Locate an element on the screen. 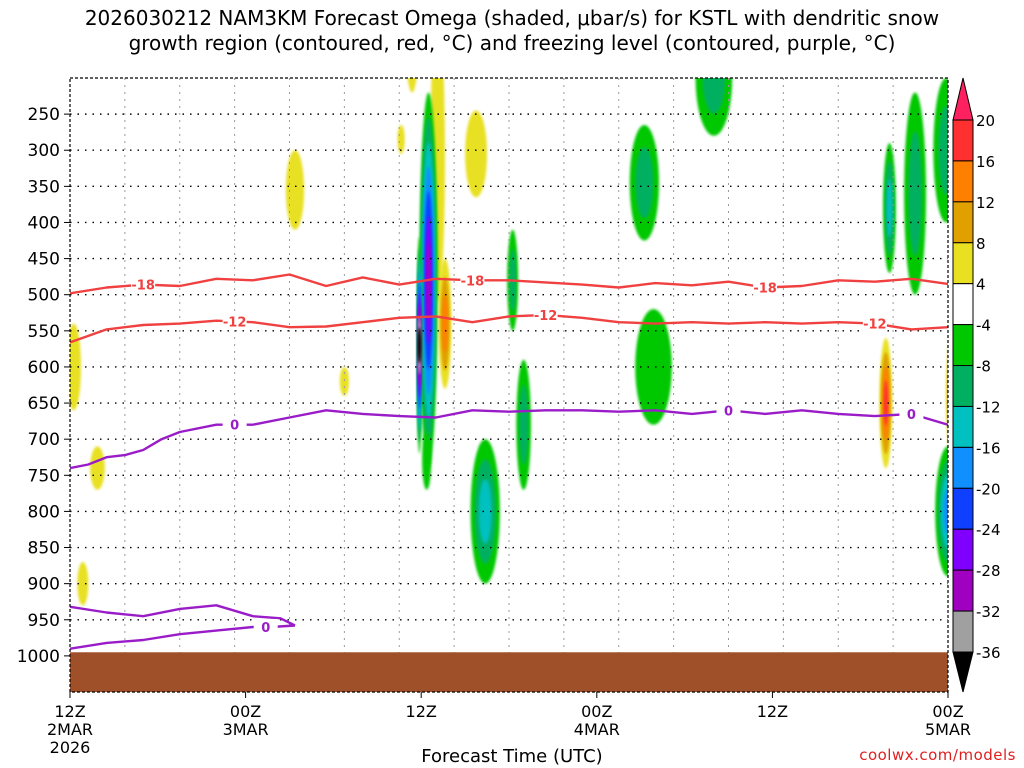 This screenshot has height=768, width=1024. colorbar-top-triangle is located at coordinates (963, 99).